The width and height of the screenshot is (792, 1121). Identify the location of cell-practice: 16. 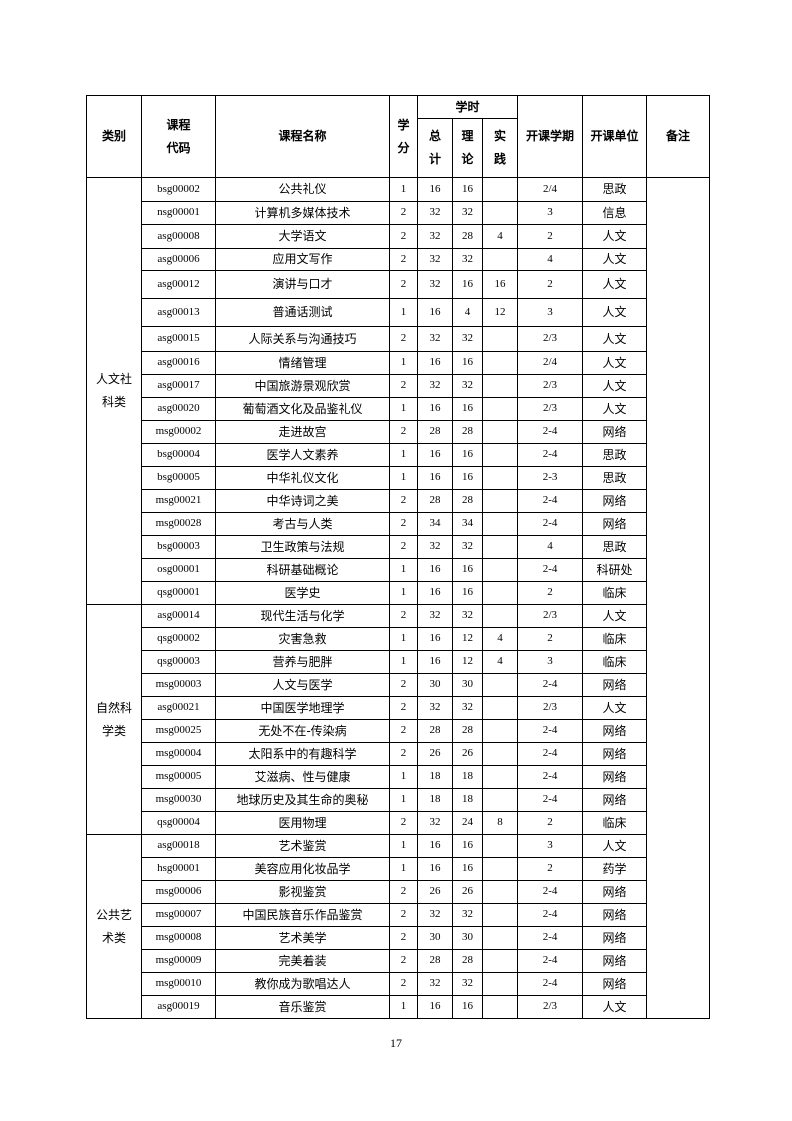
(500, 284).